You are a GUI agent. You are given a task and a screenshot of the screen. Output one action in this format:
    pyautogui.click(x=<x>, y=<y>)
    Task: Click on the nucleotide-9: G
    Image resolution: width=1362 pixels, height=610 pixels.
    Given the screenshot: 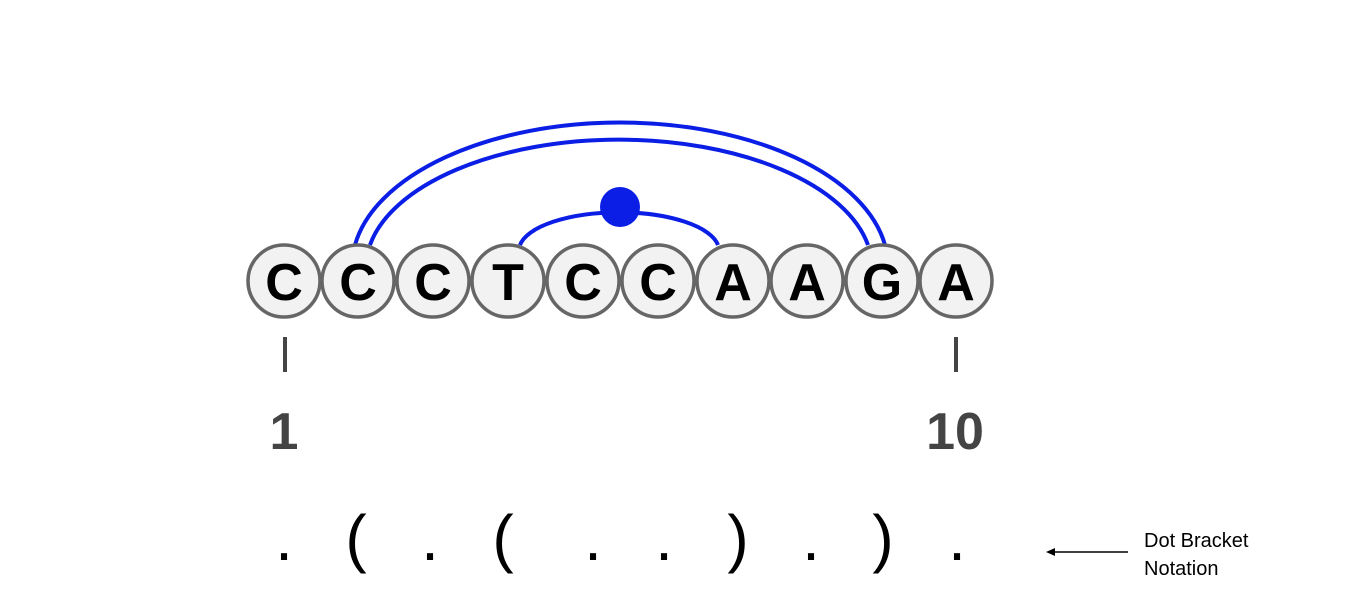 What is the action you would take?
    pyautogui.click(x=882, y=281)
    